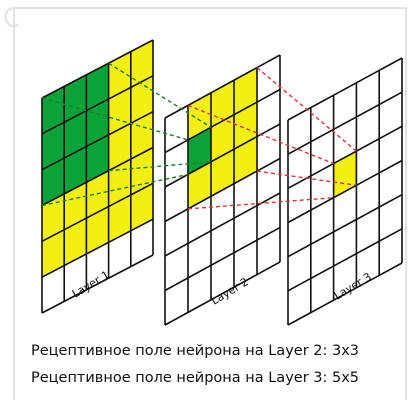 This screenshot has width=411, height=400. What do you see at coordinates (195, 351) in the screenshot?
I see `caption-layer-2: Рецептивное поле нейрона на Layer 2: 3x3` at bounding box center [195, 351].